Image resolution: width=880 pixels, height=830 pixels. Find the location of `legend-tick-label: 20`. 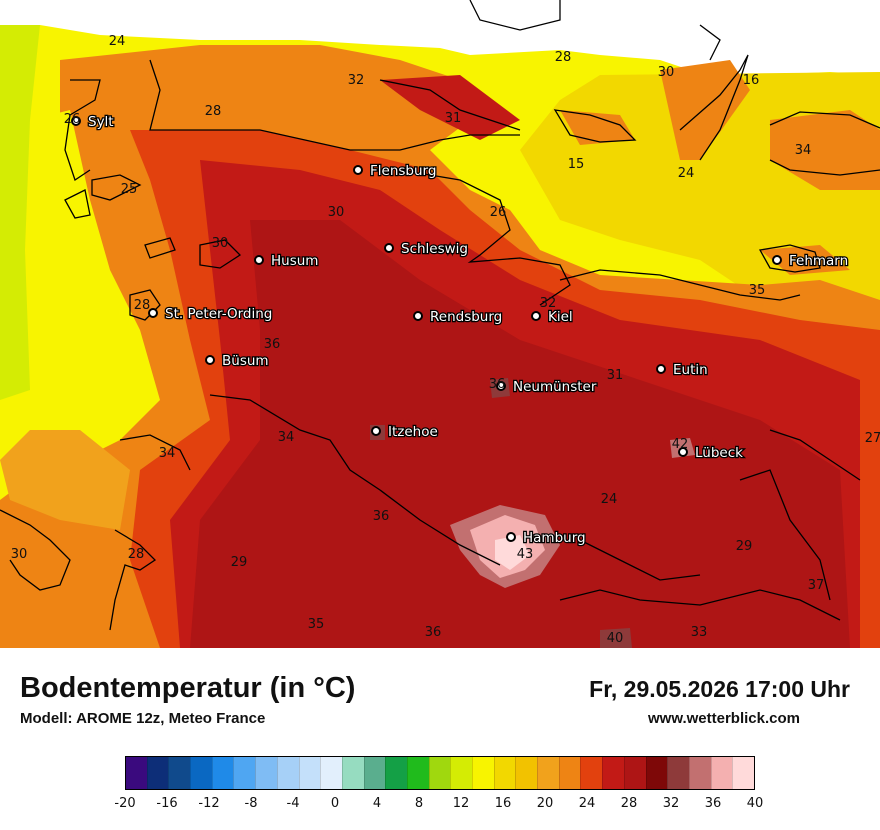

legend-tick-label: 20 is located at coordinates (545, 803).